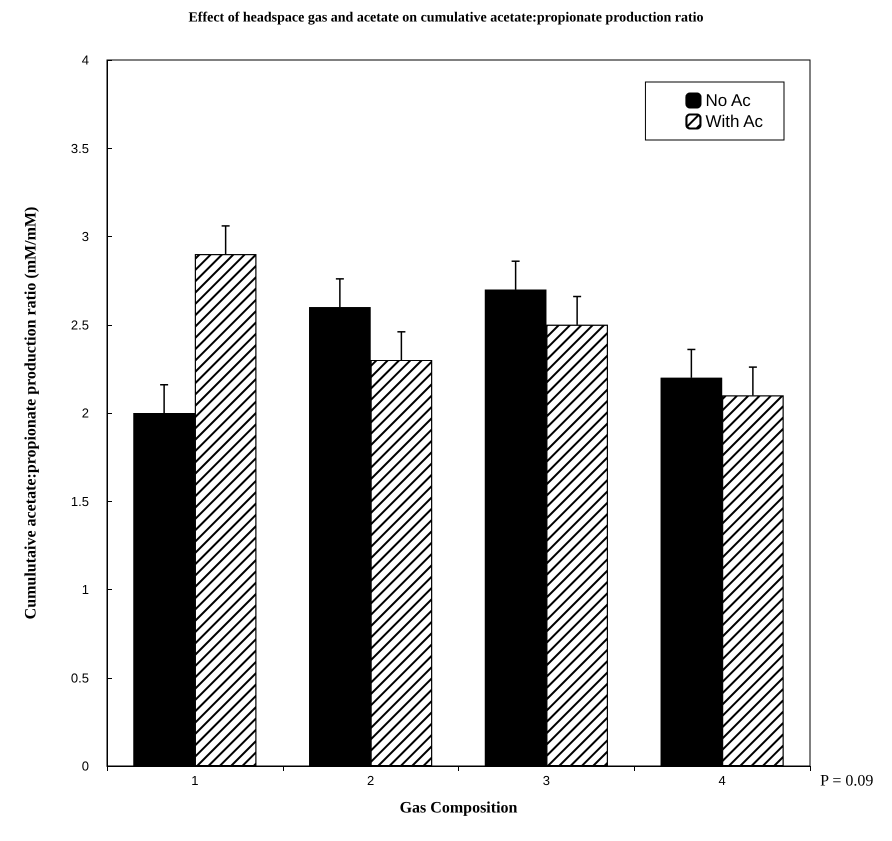 Image resolution: width=892 pixels, height=841 pixels. Describe the element at coordinates (85, 236) in the screenshot. I see `y-tick-label: 3` at that location.